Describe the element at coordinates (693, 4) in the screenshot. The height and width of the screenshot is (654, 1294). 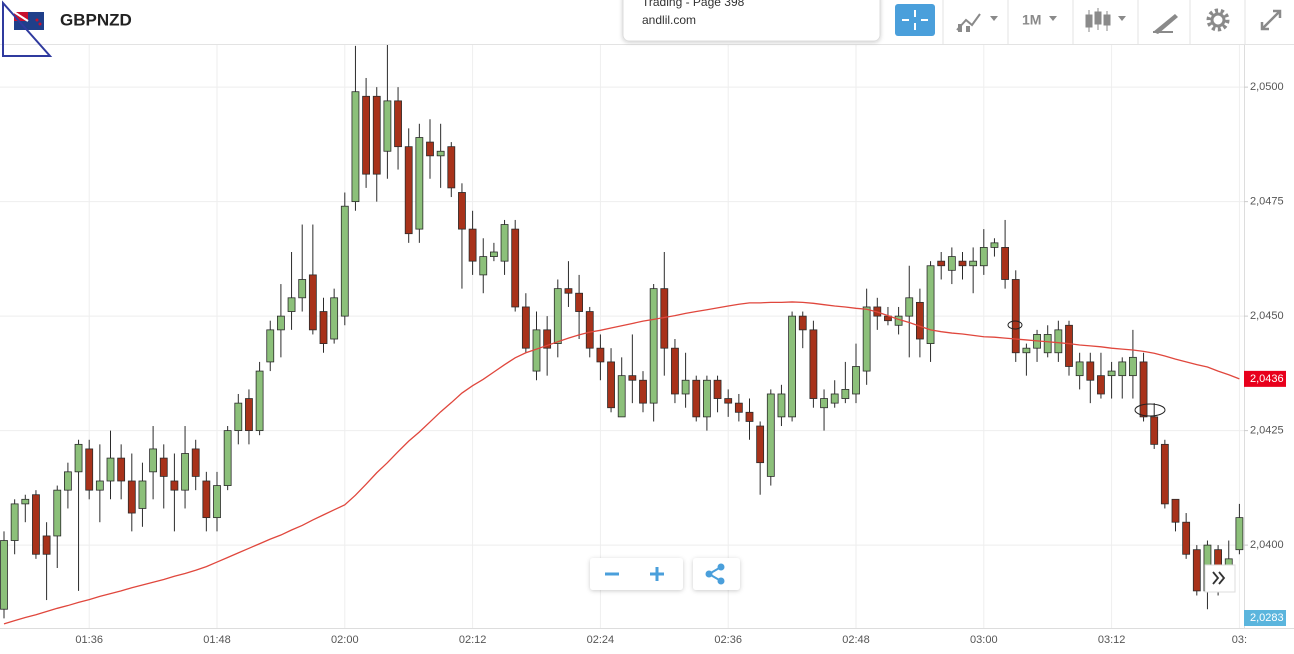
I see `popup-title: Trading - Page 398` at that location.